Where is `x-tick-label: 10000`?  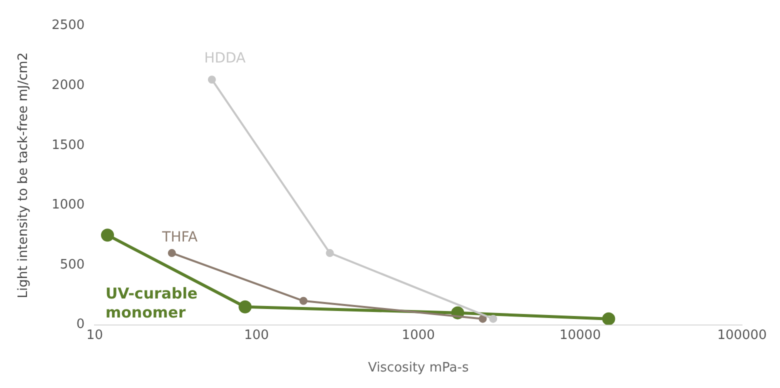
x-tick-label: 10000 is located at coordinates (580, 335).